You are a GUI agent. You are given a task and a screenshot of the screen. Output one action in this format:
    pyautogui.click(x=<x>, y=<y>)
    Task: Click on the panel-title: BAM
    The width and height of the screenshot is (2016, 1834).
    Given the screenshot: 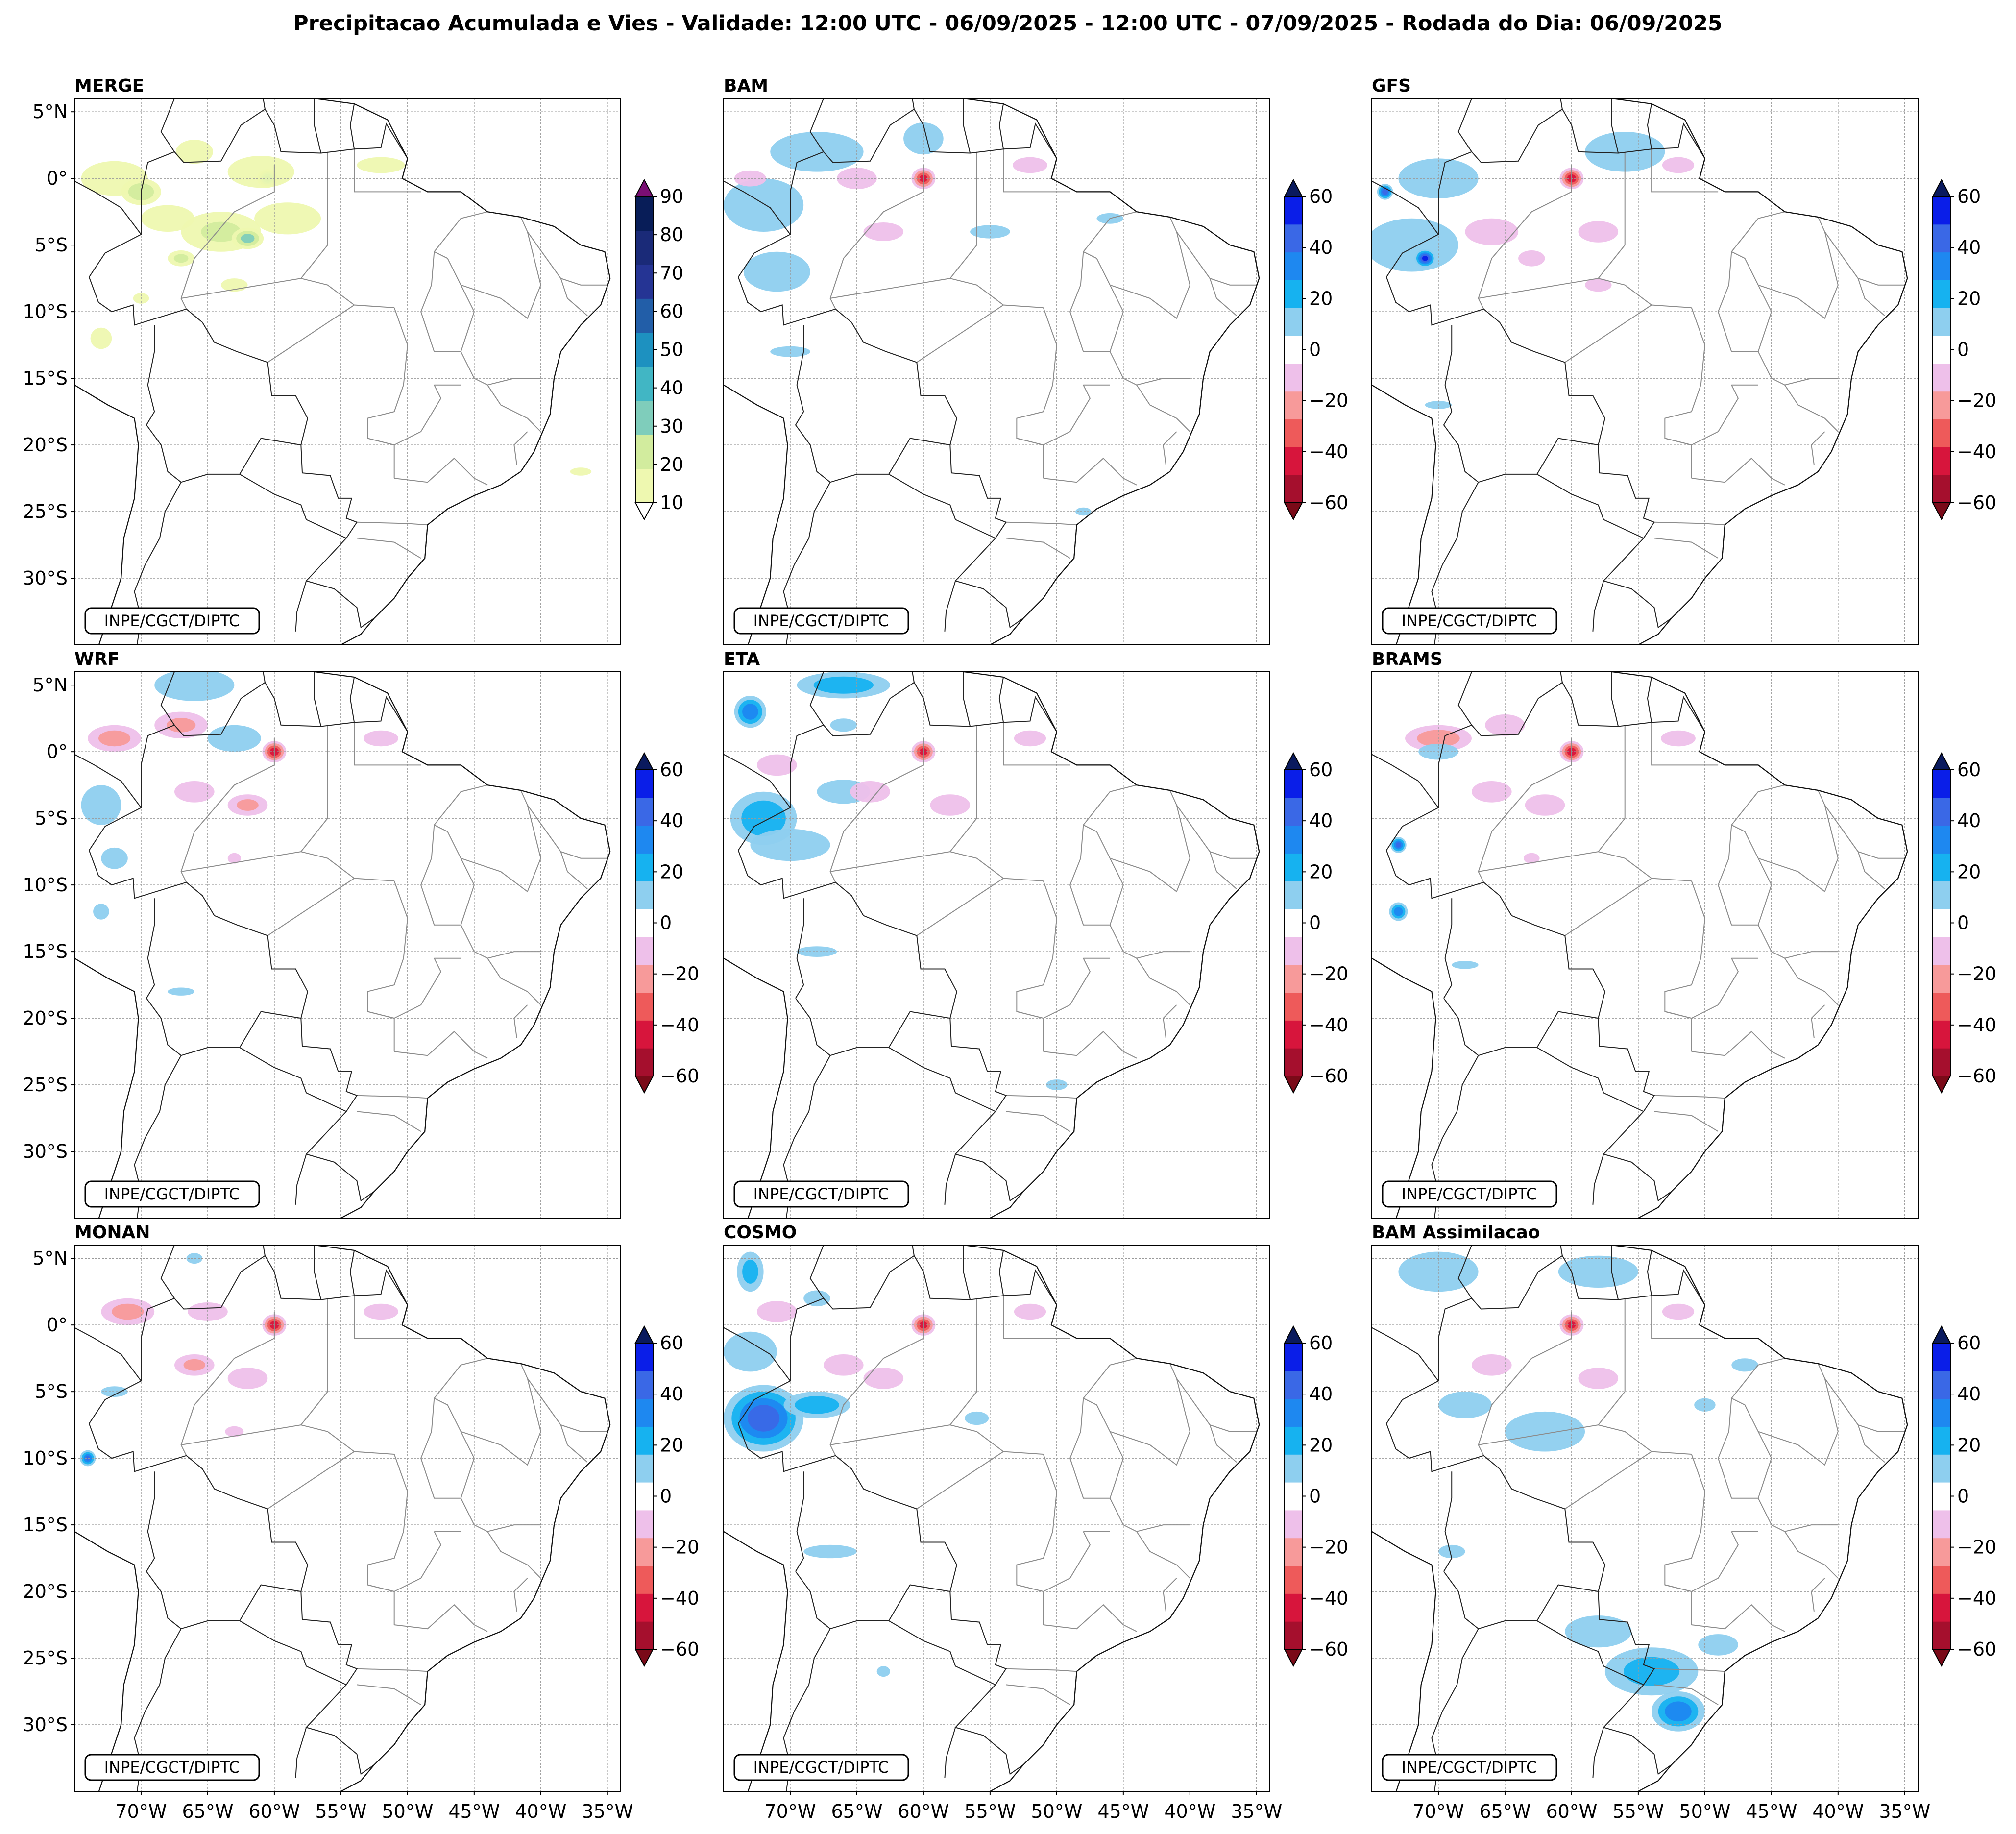 What is the action you would take?
    pyautogui.click(x=746, y=86)
    